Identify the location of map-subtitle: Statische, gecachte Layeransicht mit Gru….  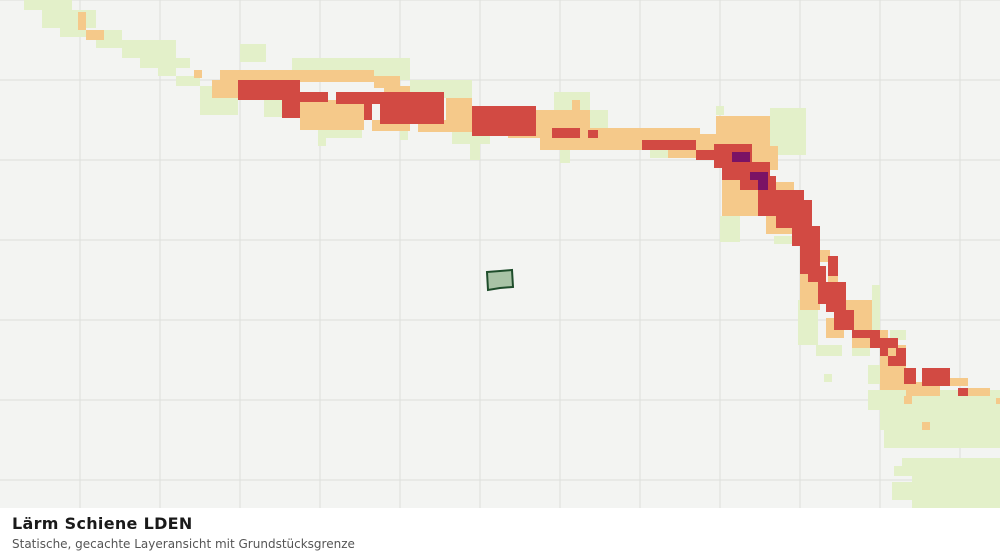
(183, 544).